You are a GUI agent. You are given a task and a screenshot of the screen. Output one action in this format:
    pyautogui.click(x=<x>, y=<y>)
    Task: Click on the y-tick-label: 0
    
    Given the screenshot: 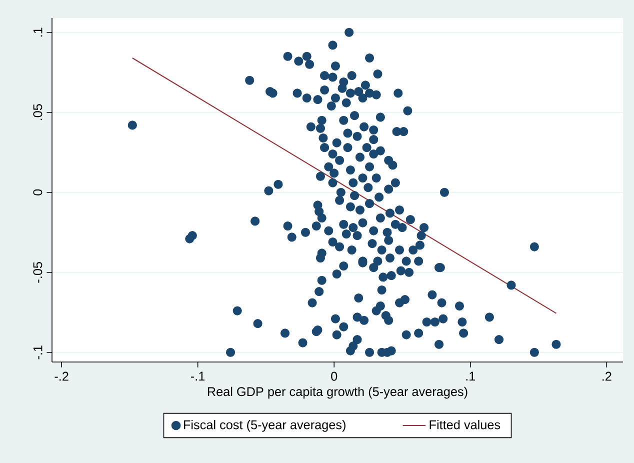 What is the action you would take?
    pyautogui.click(x=37, y=192)
    